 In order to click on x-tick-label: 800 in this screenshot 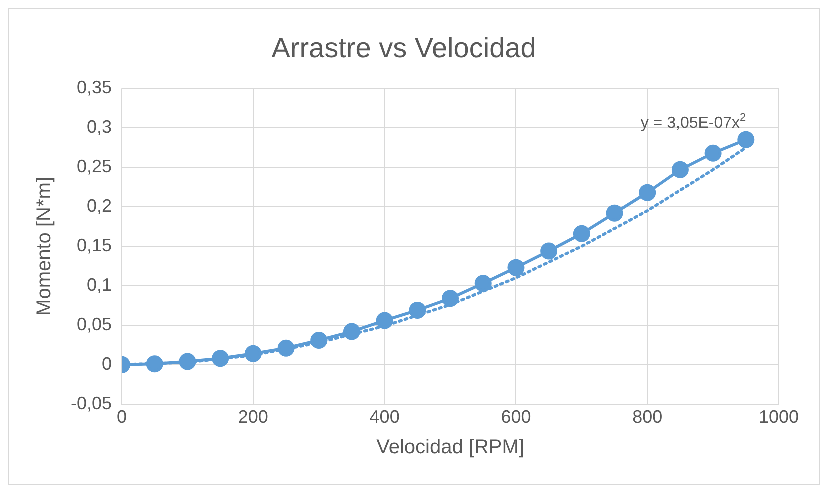, I will do `click(647, 417)`.